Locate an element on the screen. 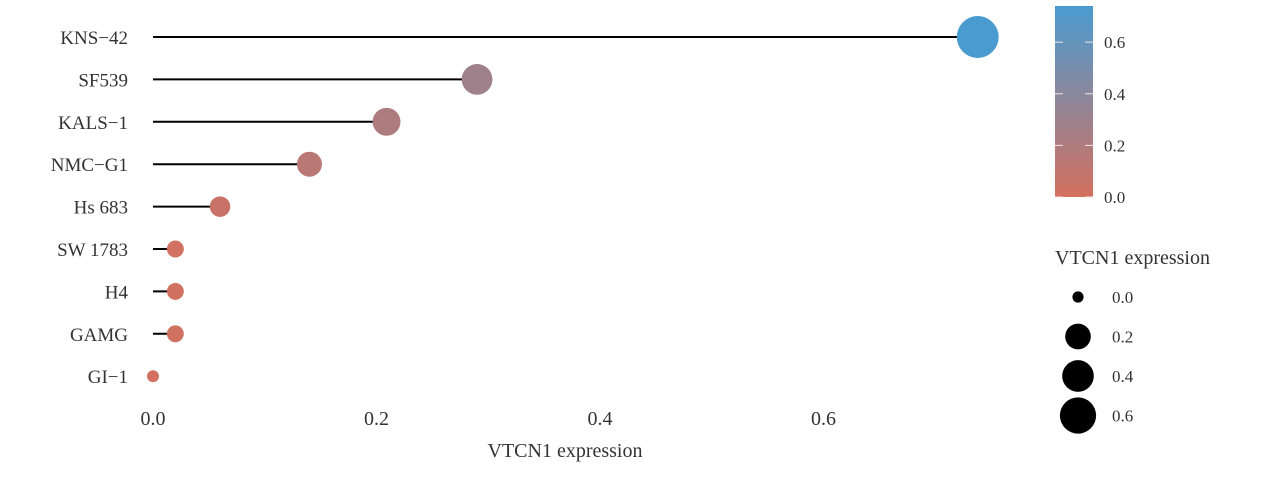  size-legend-label: 0.4 is located at coordinates (1123, 376).